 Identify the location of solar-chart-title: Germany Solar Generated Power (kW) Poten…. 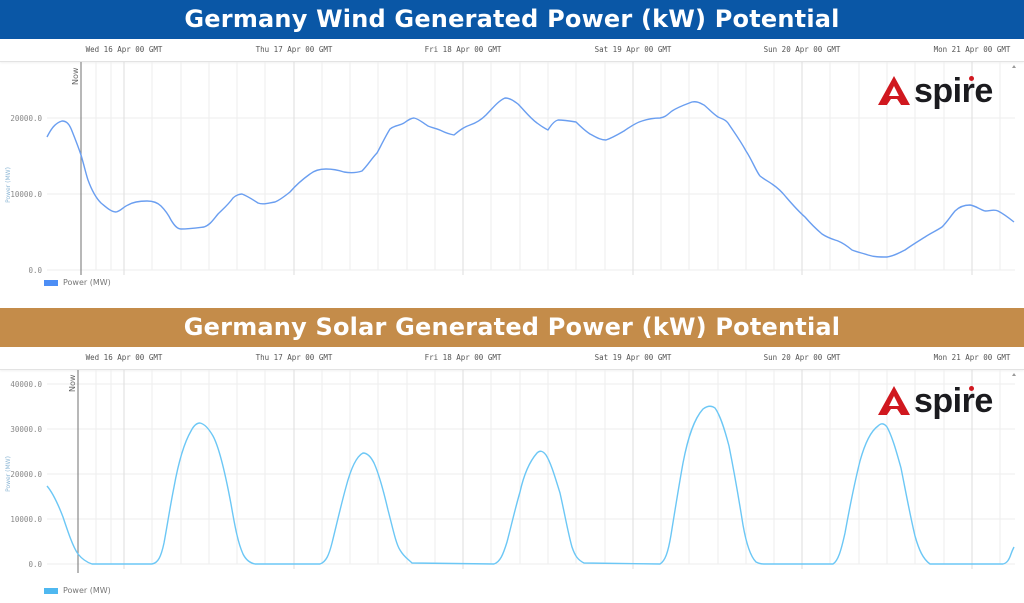
(512, 327).